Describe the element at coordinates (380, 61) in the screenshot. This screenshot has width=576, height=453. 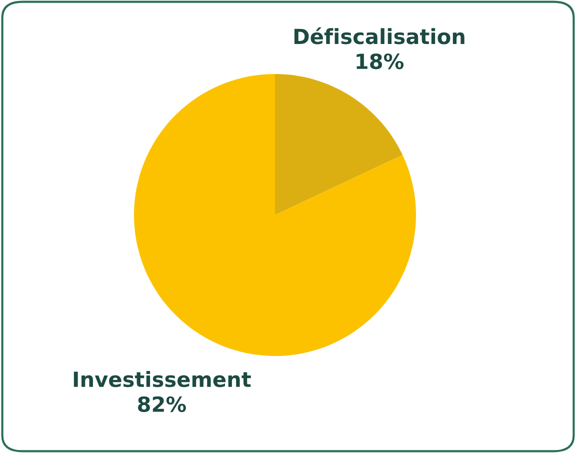
I see `data-label: 18%` at that location.